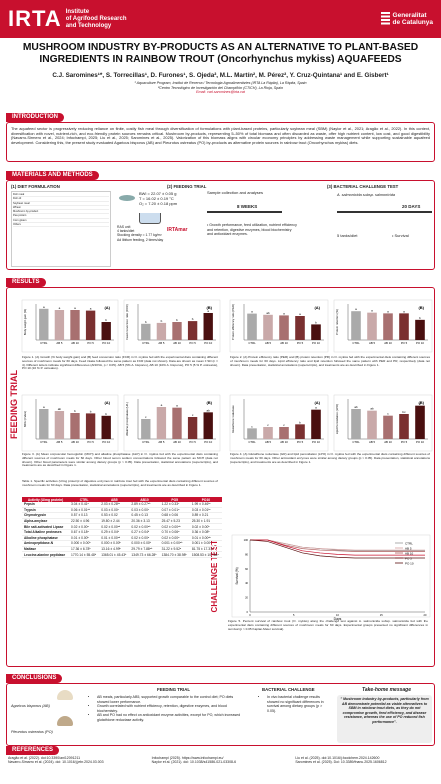 The image size is (441, 784). What do you see at coordinates (32, 732) in the screenshot?
I see `species-po: Pleurotus ostreatus (PO)` at bounding box center [32, 732].